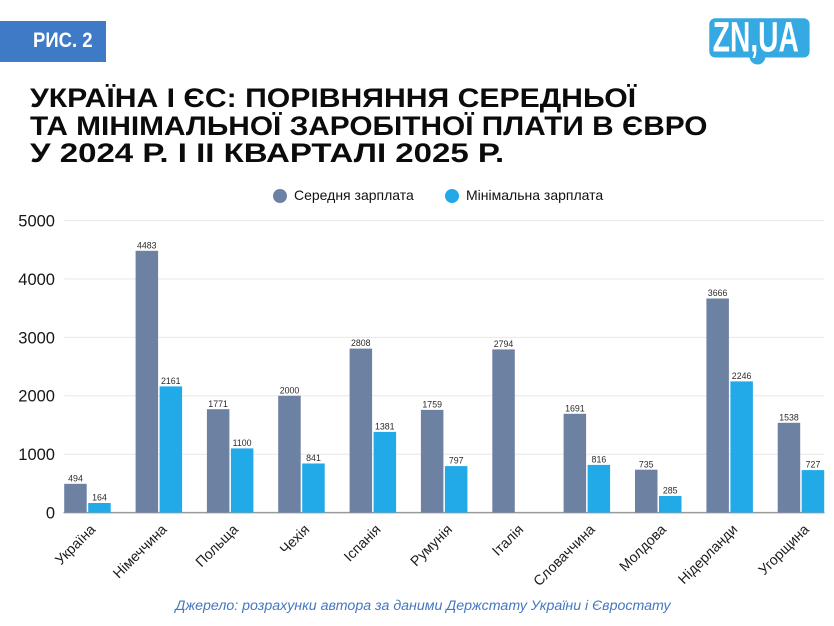 This screenshot has height=626, width=834. Describe the element at coordinates (36, 222) in the screenshot. I see `svg-text: 5000` at that location.